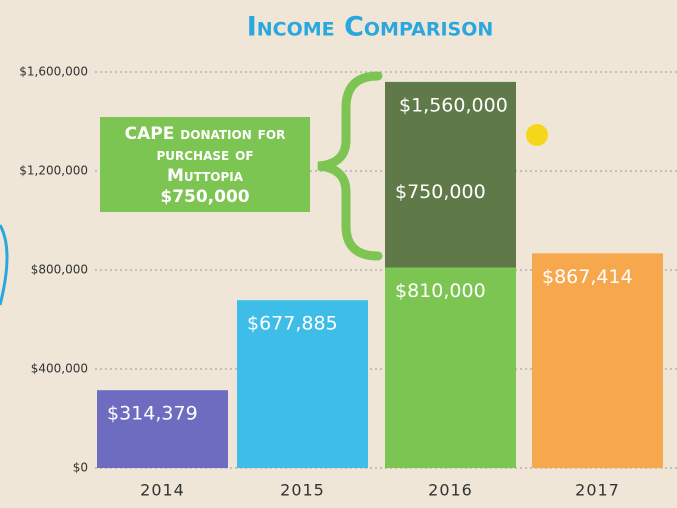  I want to click on value-label: $810,000, so click(440, 291).